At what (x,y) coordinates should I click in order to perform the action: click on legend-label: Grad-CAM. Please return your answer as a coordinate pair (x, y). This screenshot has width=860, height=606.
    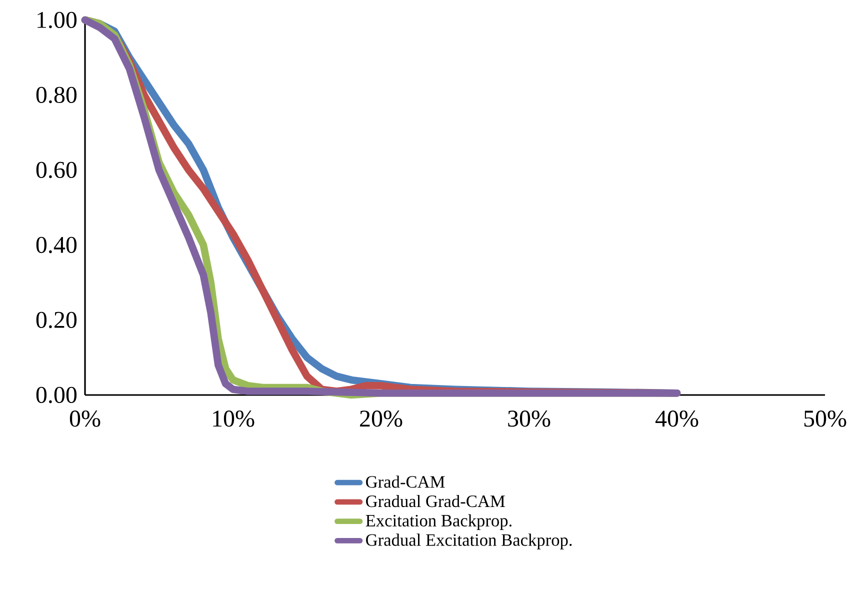
    Looking at the image, I should click on (405, 482).